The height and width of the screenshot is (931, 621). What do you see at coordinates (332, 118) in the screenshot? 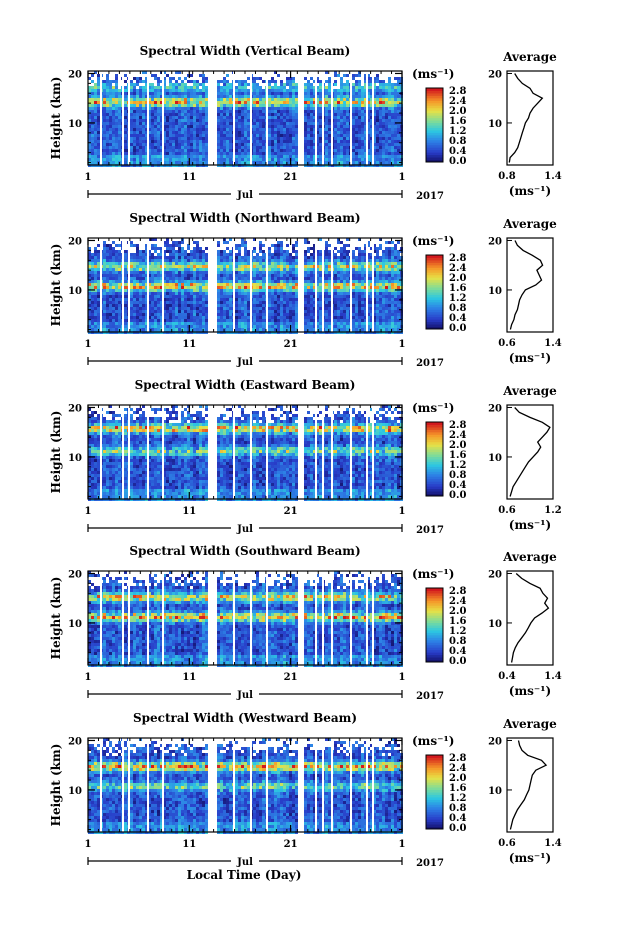
I see `data-gap-line` at bounding box center [332, 118].